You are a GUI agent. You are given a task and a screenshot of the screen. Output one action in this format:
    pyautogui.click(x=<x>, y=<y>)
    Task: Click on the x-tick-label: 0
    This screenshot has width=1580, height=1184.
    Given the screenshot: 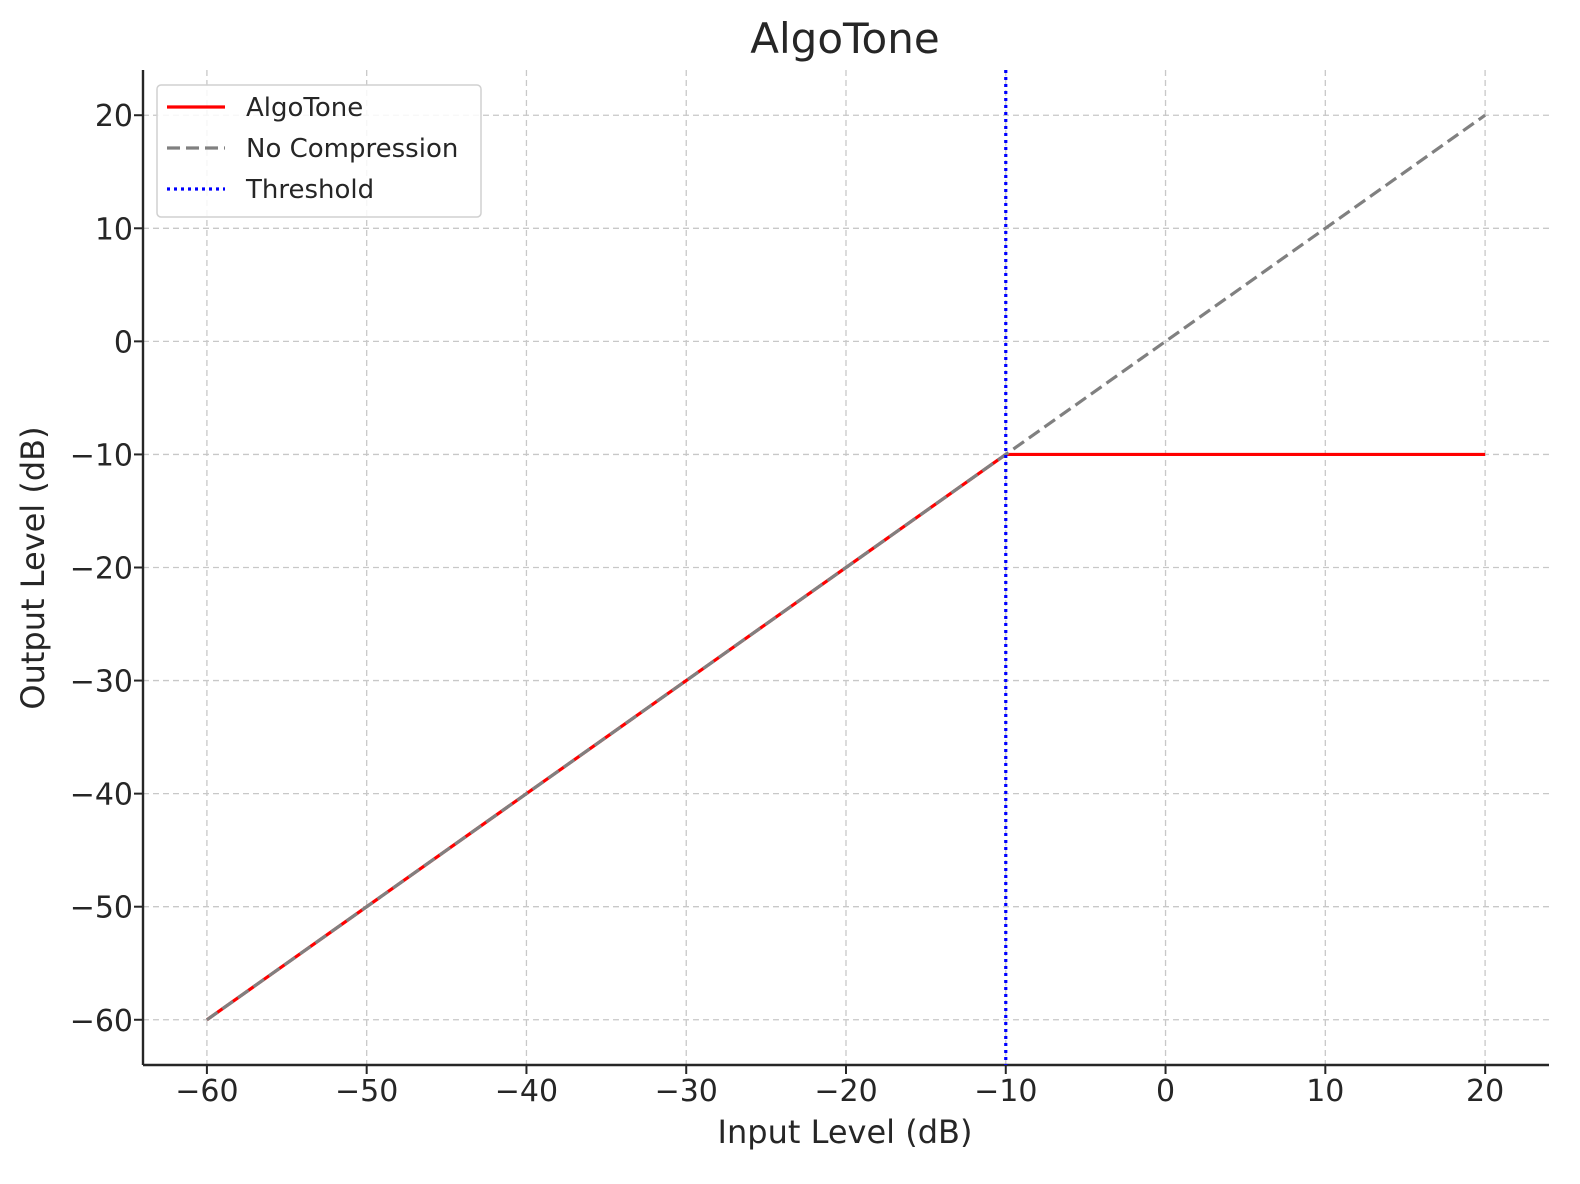 What is the action you would take?
    pyautogui.click(x=1165, y=1091)
    